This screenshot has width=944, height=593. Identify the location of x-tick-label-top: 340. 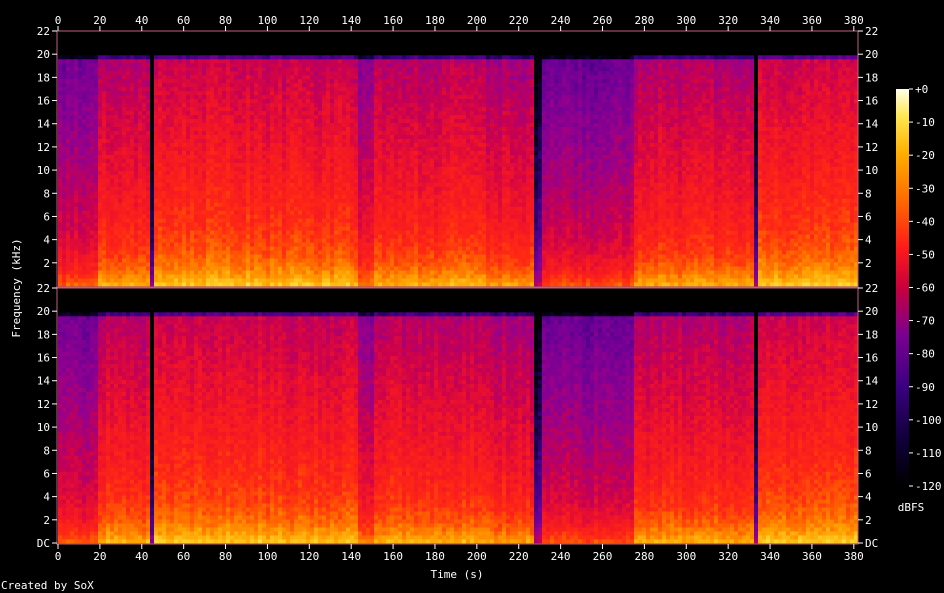
(770, 20).